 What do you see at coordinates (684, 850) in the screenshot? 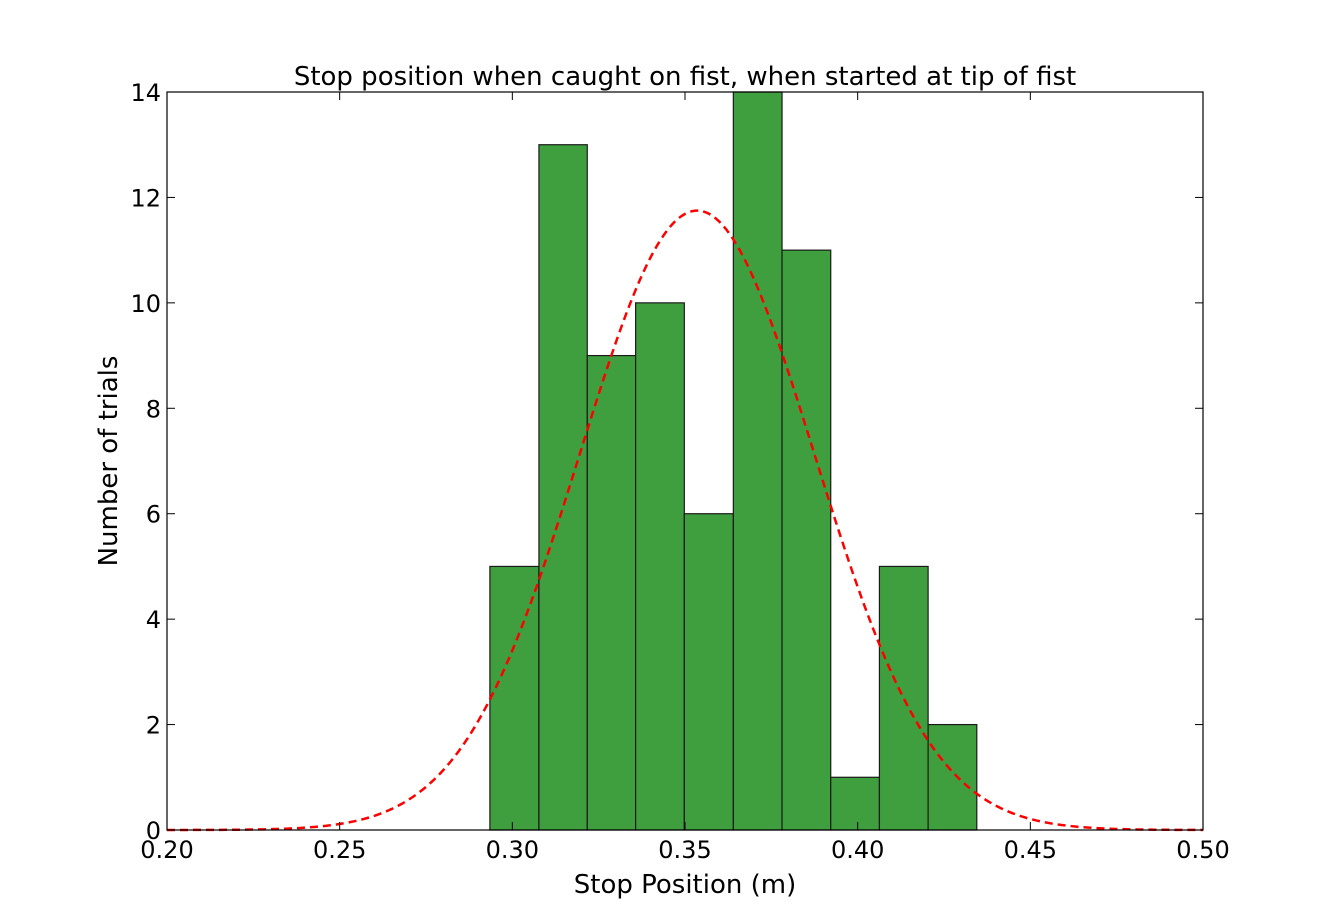
I see `x-tick-label: 0.35` at bounding box center [684, 850].